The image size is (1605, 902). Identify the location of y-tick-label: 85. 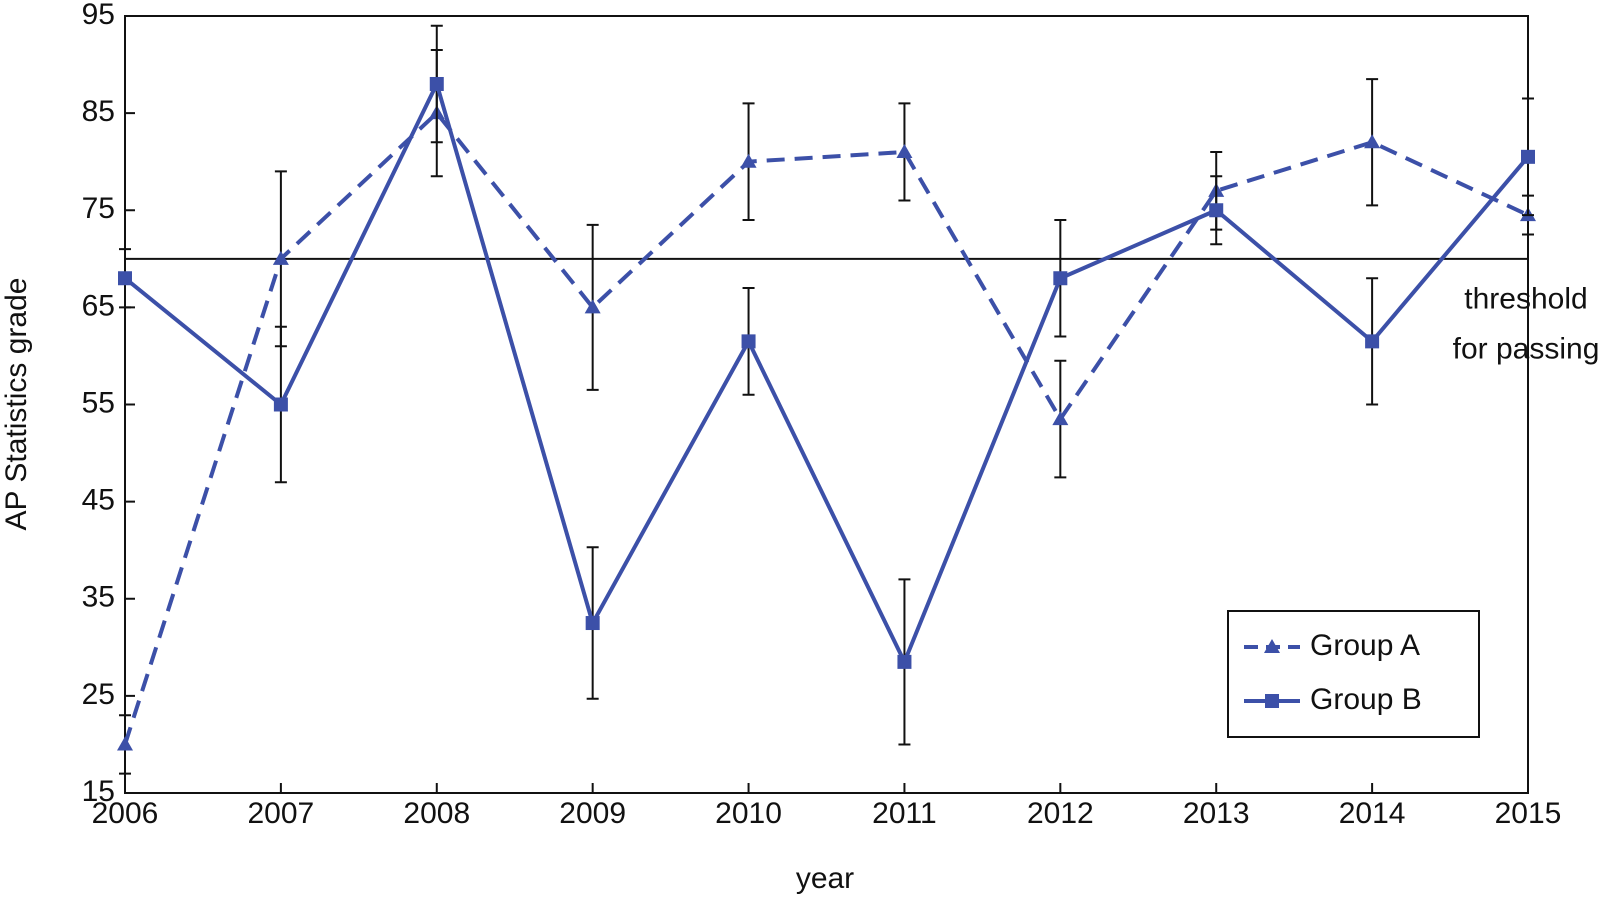
(98, 111).